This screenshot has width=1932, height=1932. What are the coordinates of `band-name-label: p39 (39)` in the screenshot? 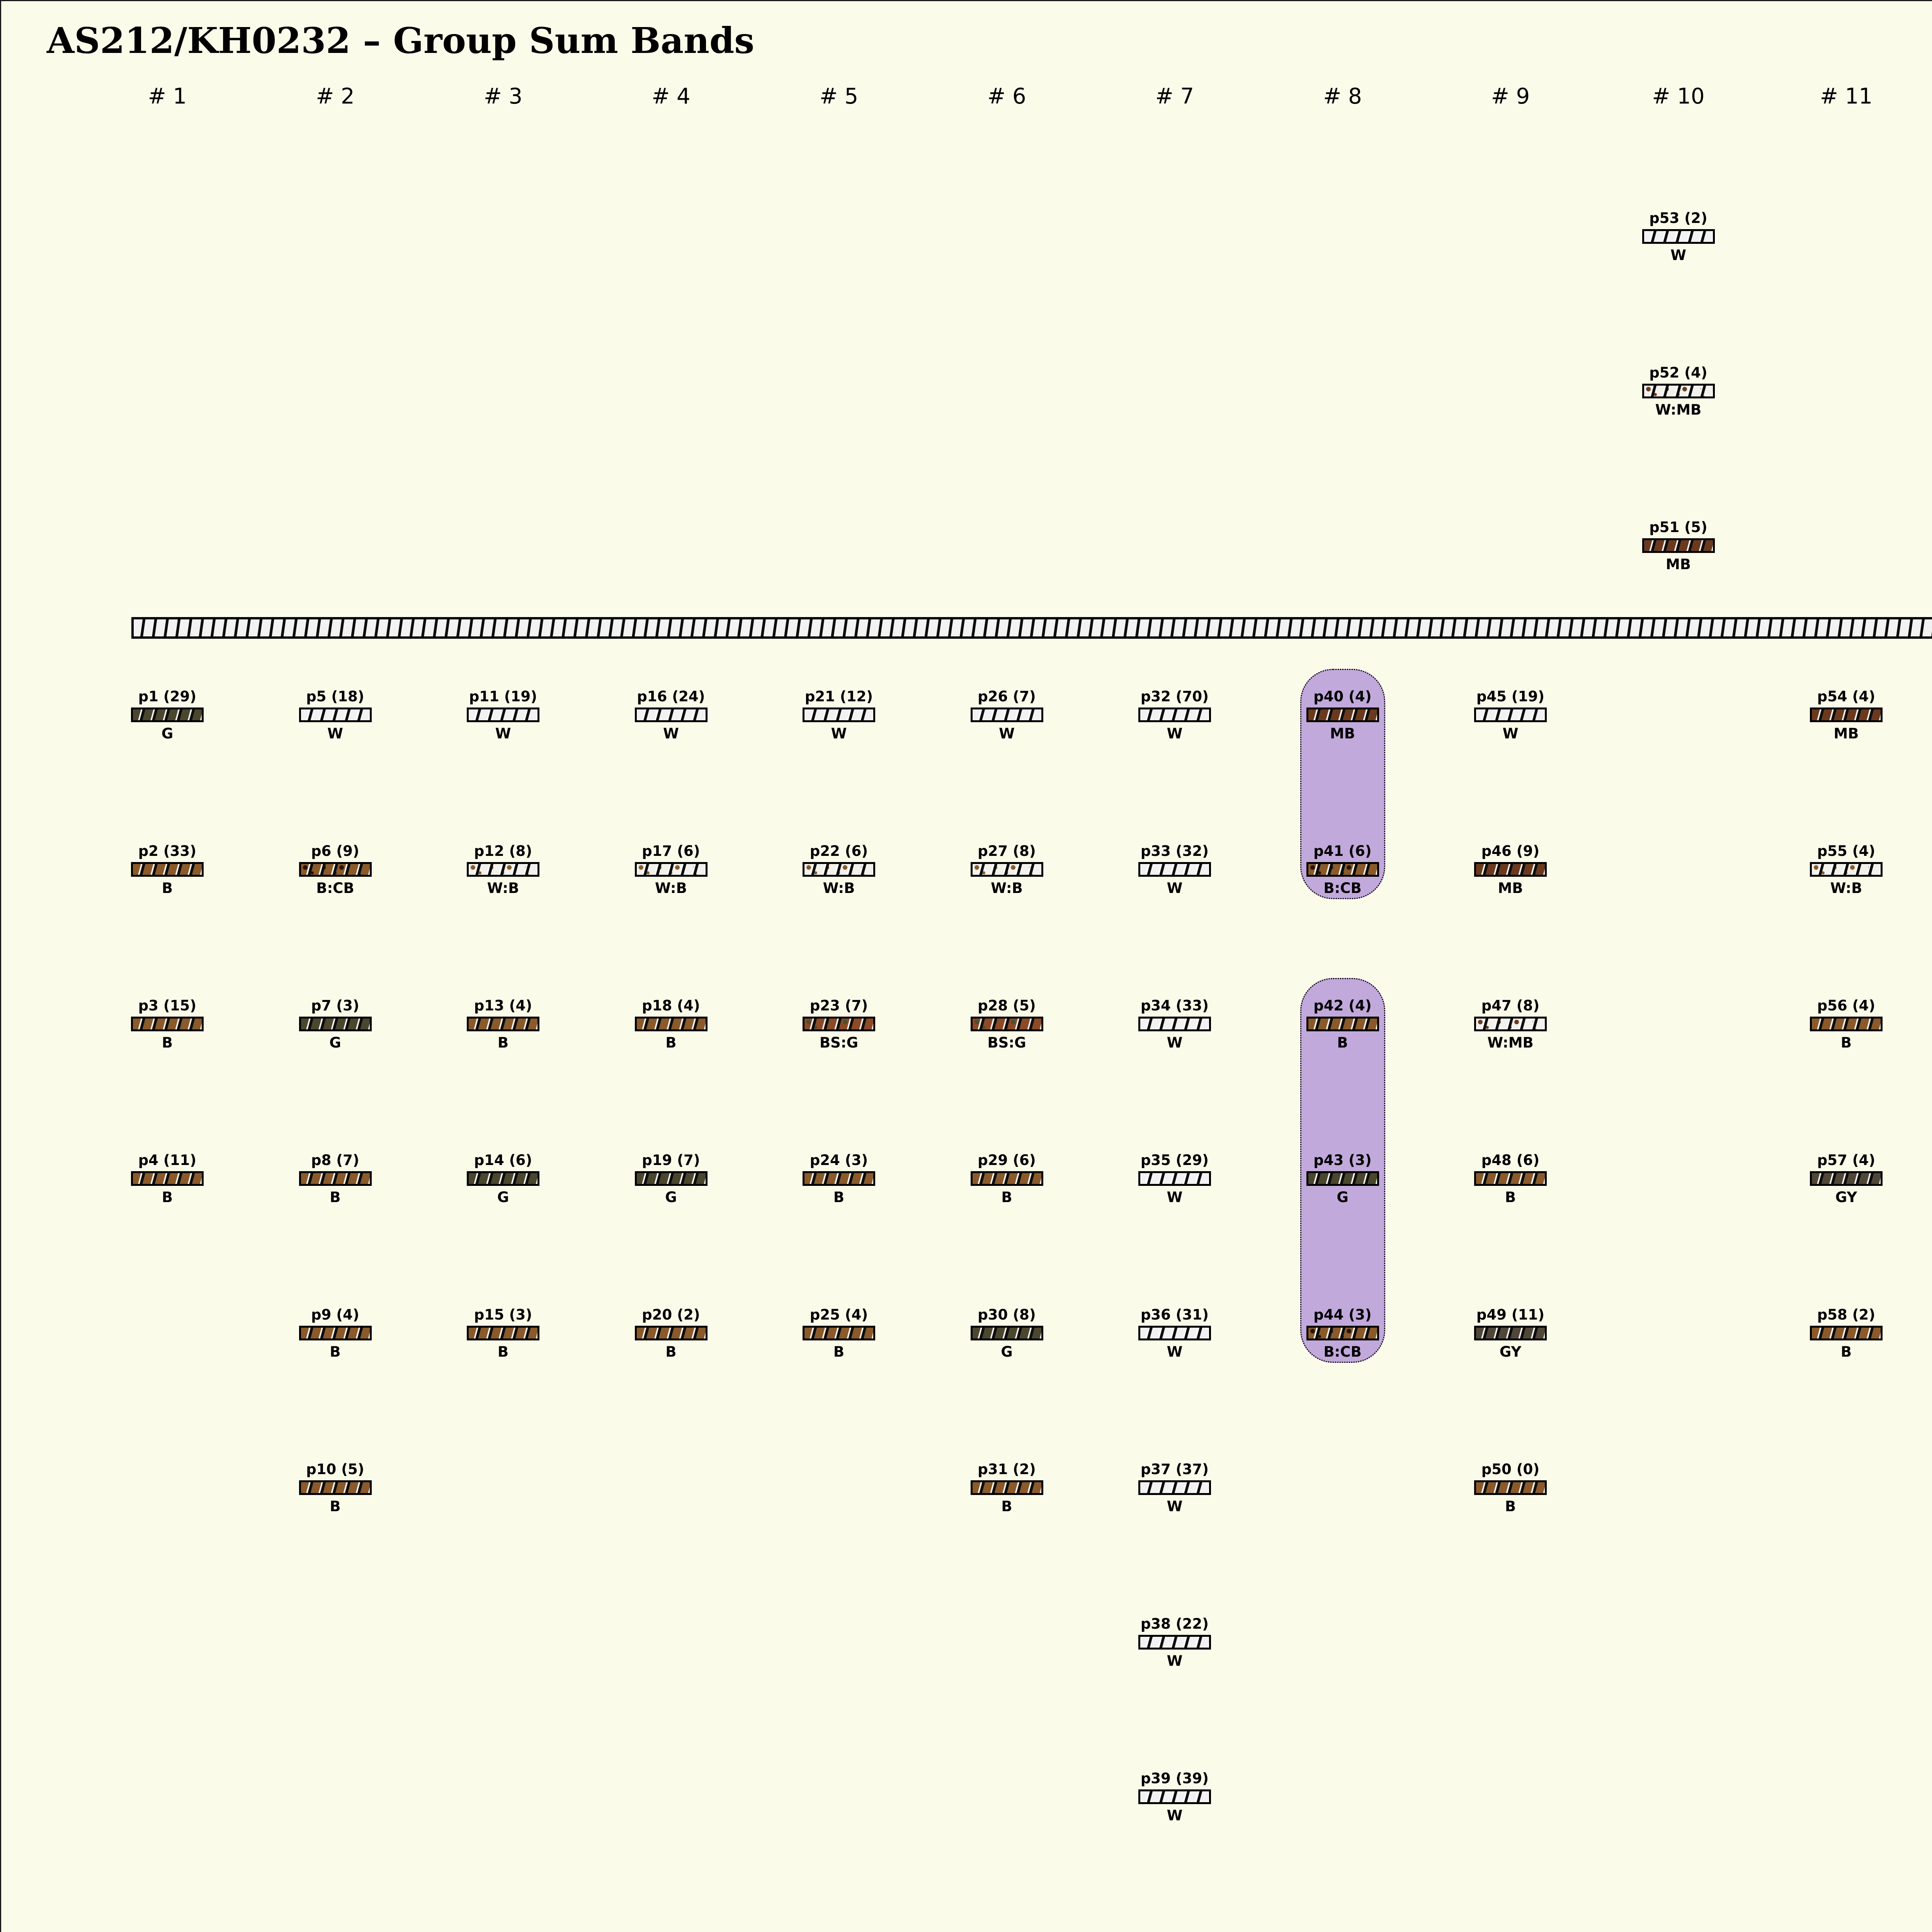 It's located at (1175, 1779).